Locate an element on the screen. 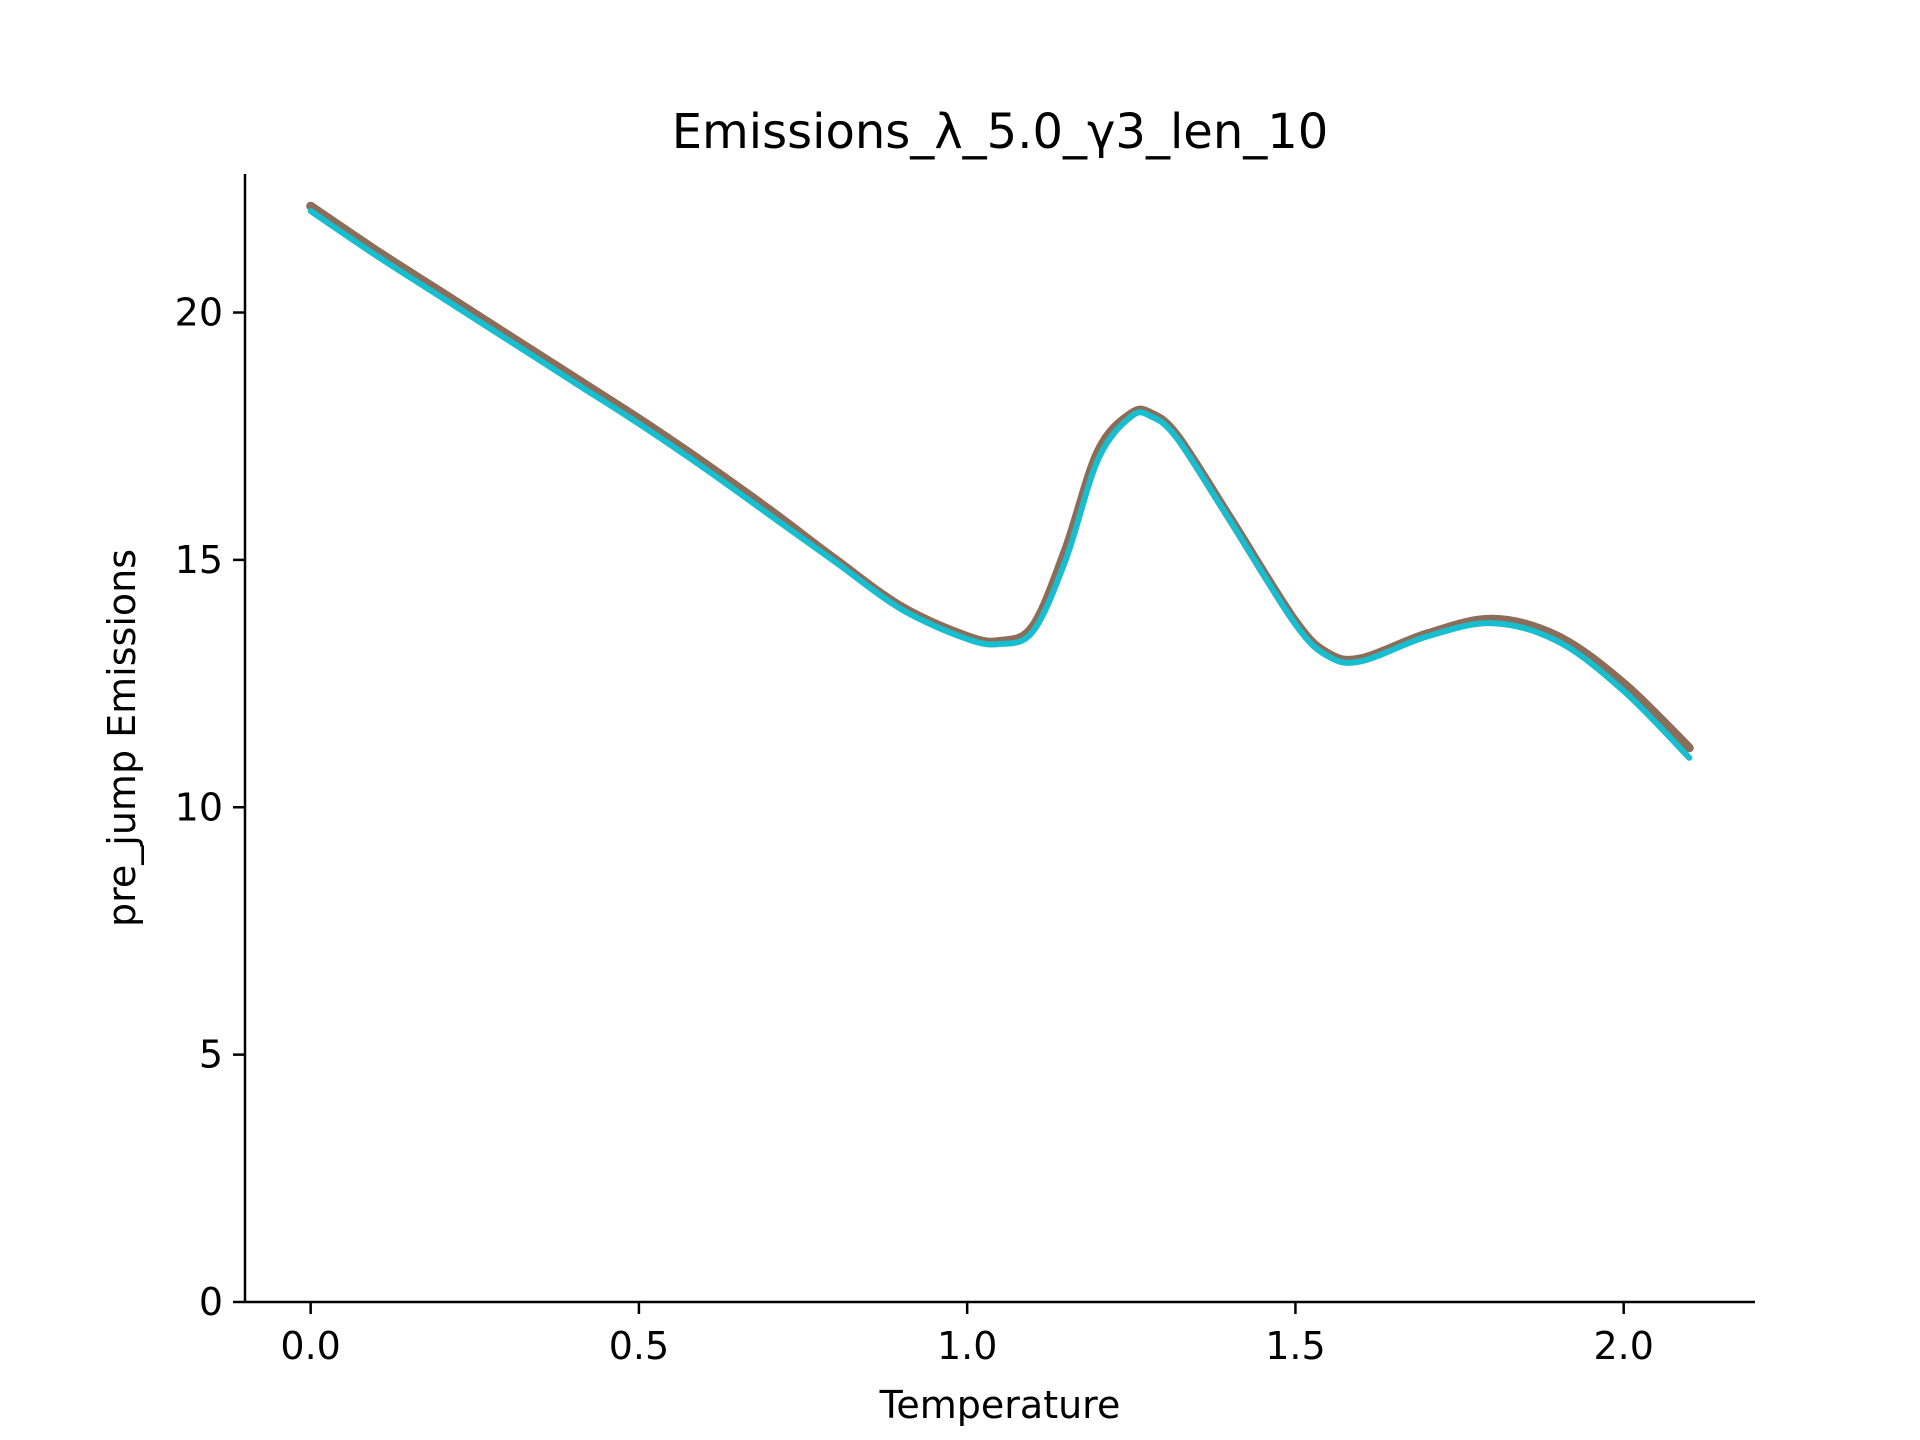 The image size is (1920, 1440). y-tick-label: 10 is located at coordinates (199, 807).